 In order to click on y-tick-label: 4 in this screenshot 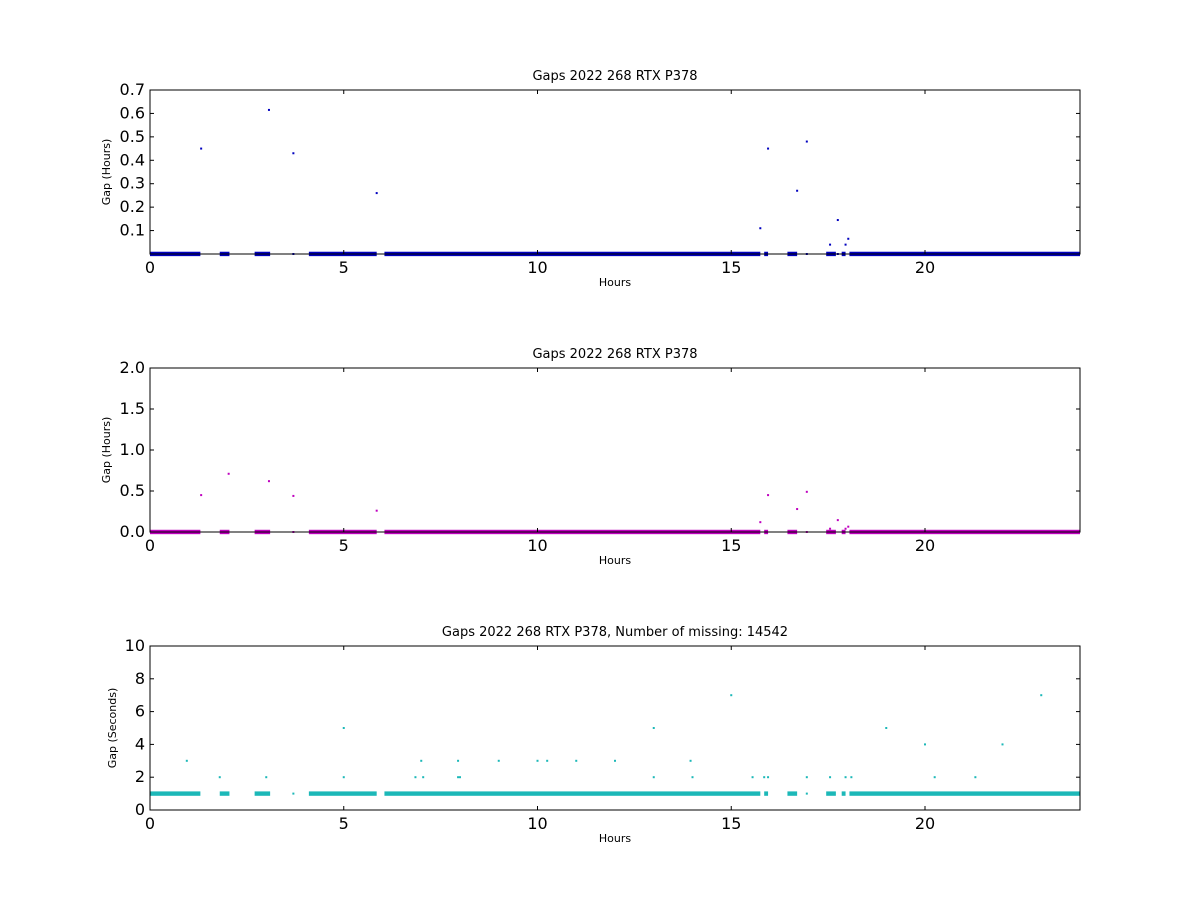, I will do `click(140, 743)`.